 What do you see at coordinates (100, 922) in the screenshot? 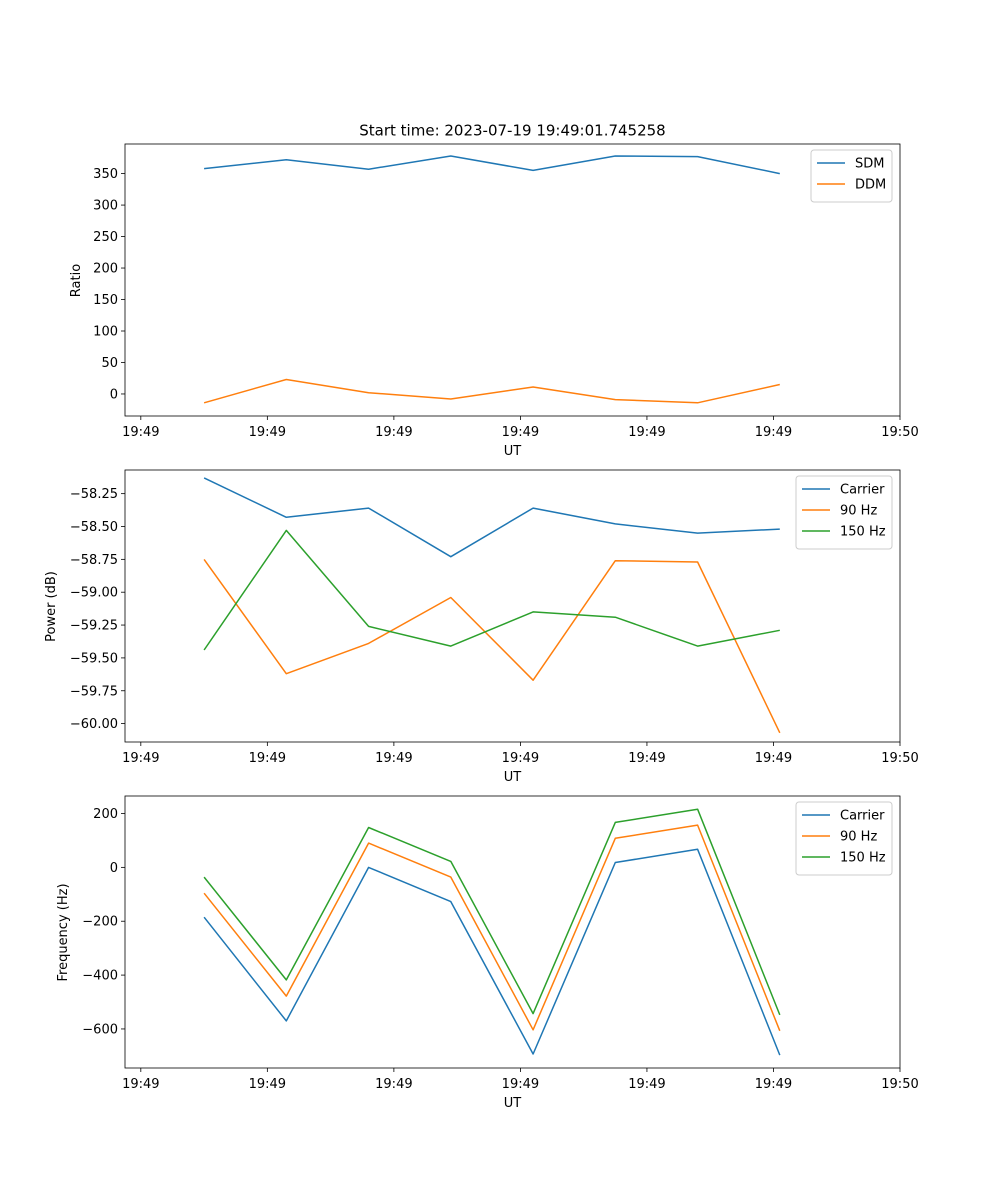
I see `y-tick-label: −200` at bounding box center [100, 922].